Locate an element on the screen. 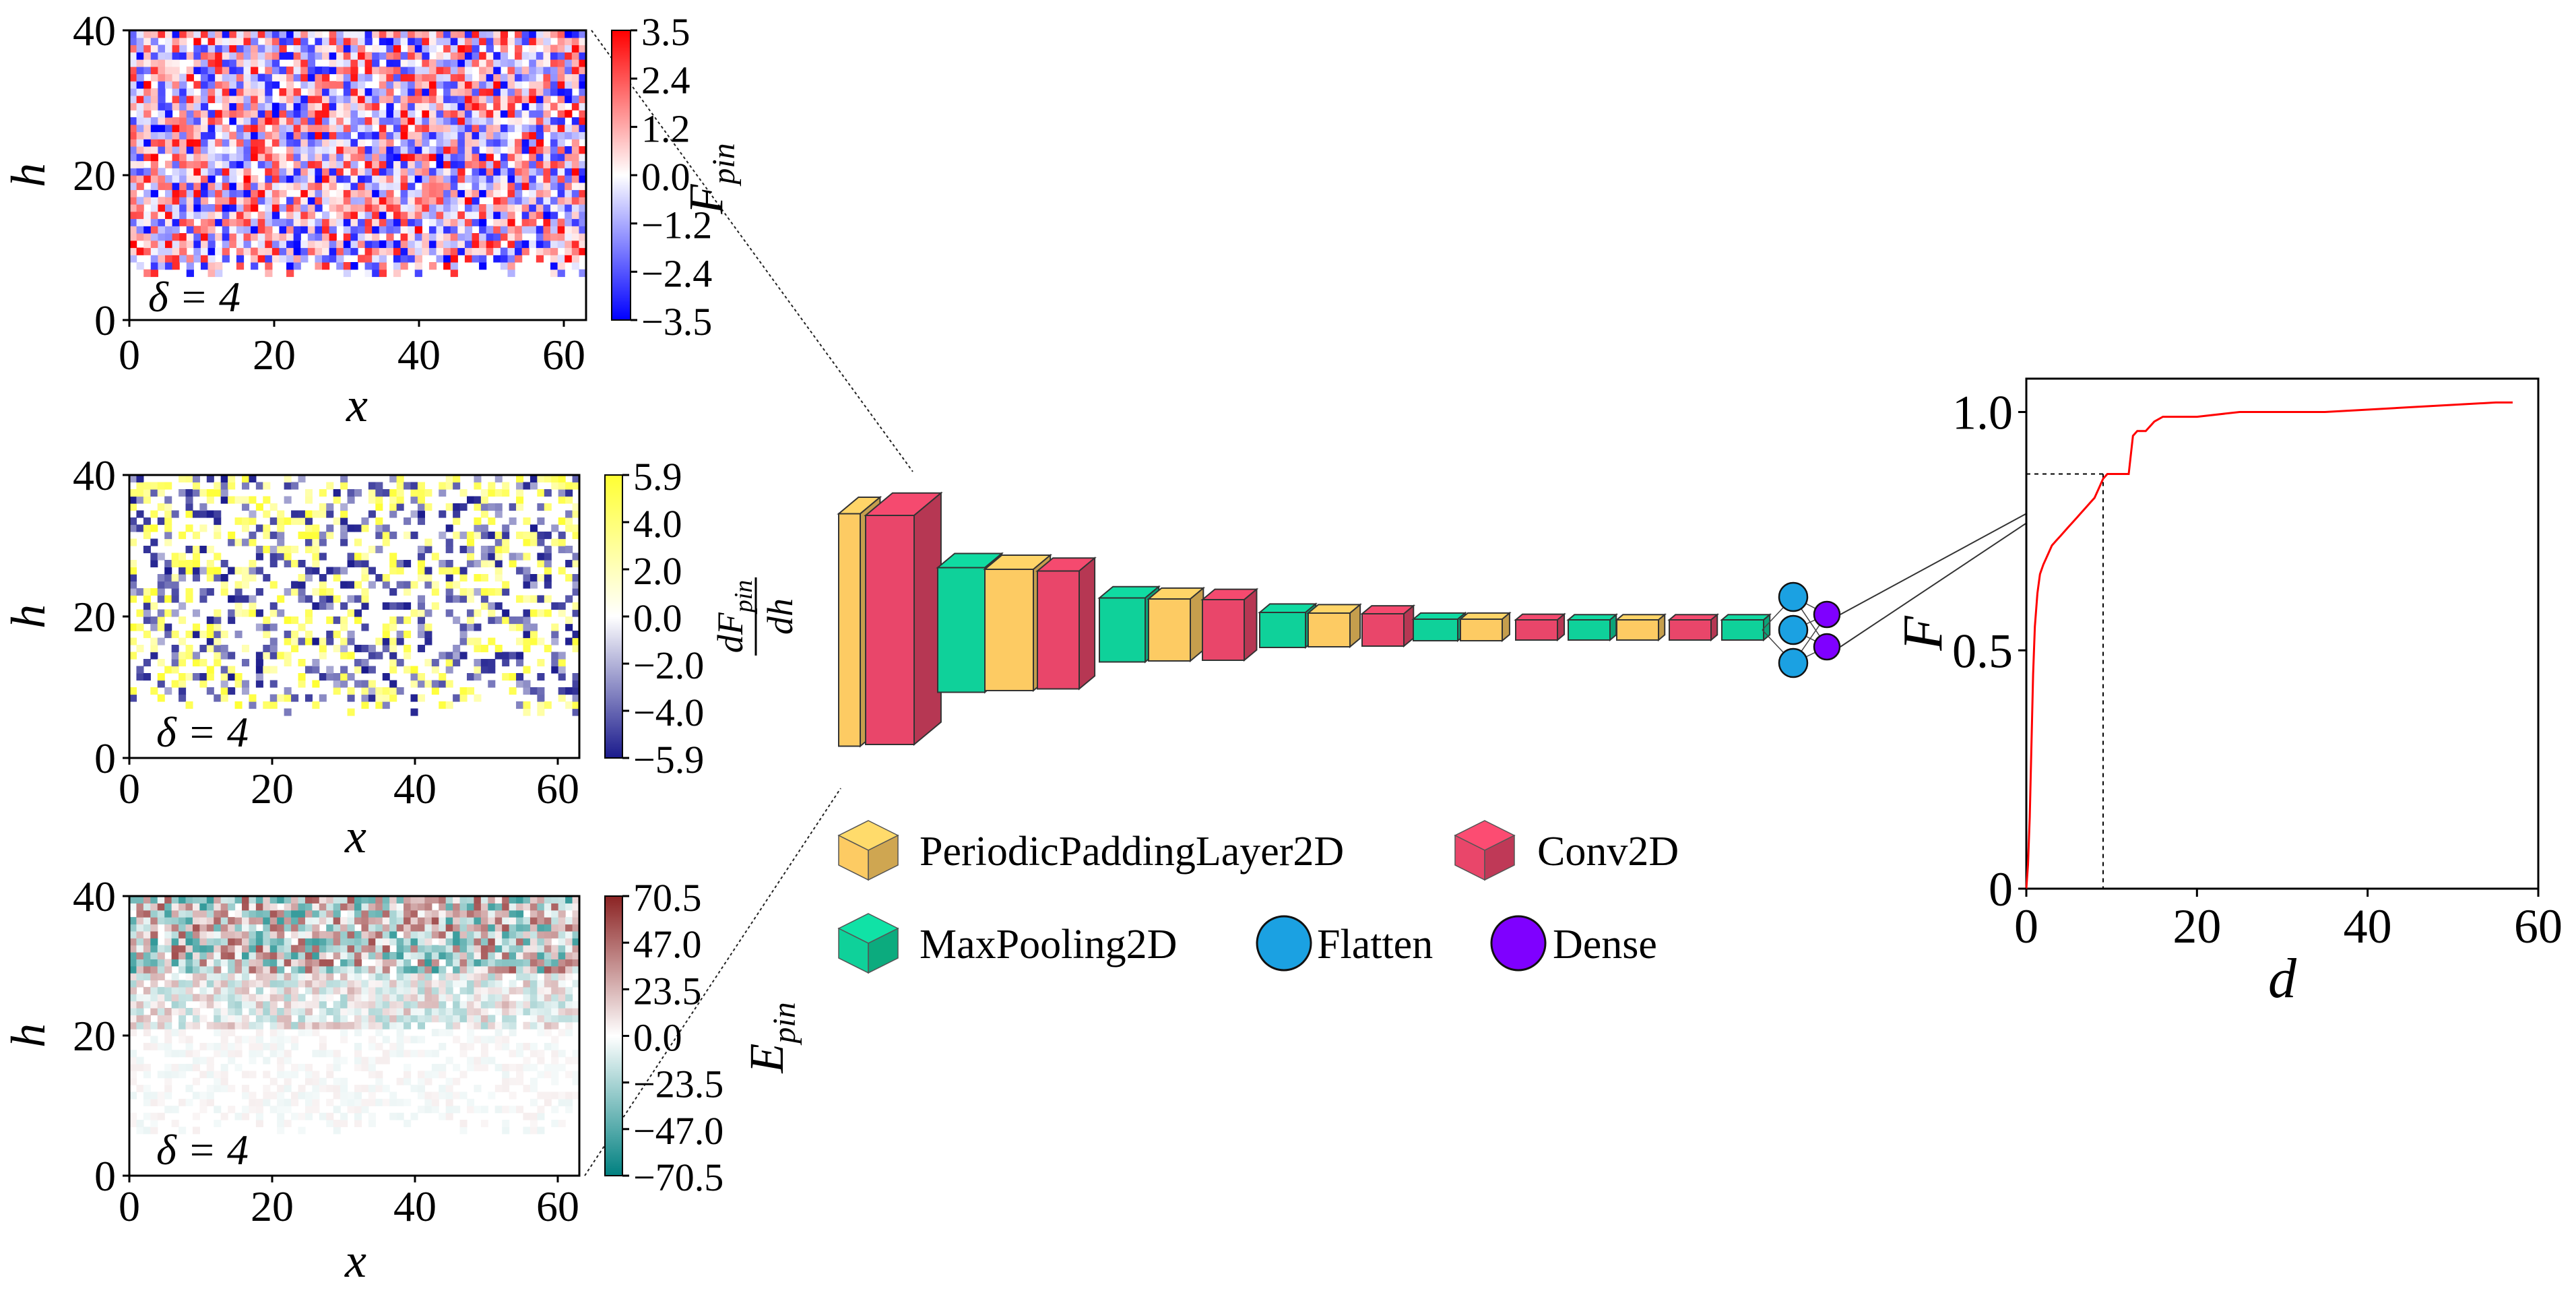 The width and height of the screenshot is (2576, 1301). colorbar-ticks-fpin: 3.52.41.20.0−1.2−2.4−3.5 is located at coordinates (672, 177).